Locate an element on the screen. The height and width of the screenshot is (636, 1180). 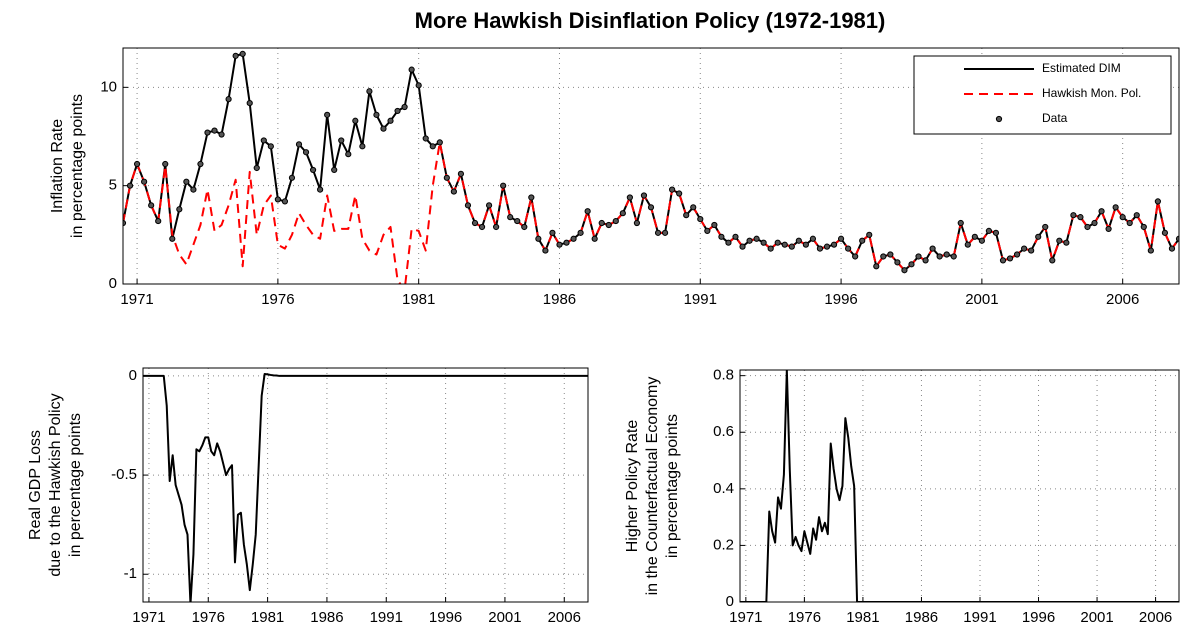
plot-area is located at coordinates (959, 486).